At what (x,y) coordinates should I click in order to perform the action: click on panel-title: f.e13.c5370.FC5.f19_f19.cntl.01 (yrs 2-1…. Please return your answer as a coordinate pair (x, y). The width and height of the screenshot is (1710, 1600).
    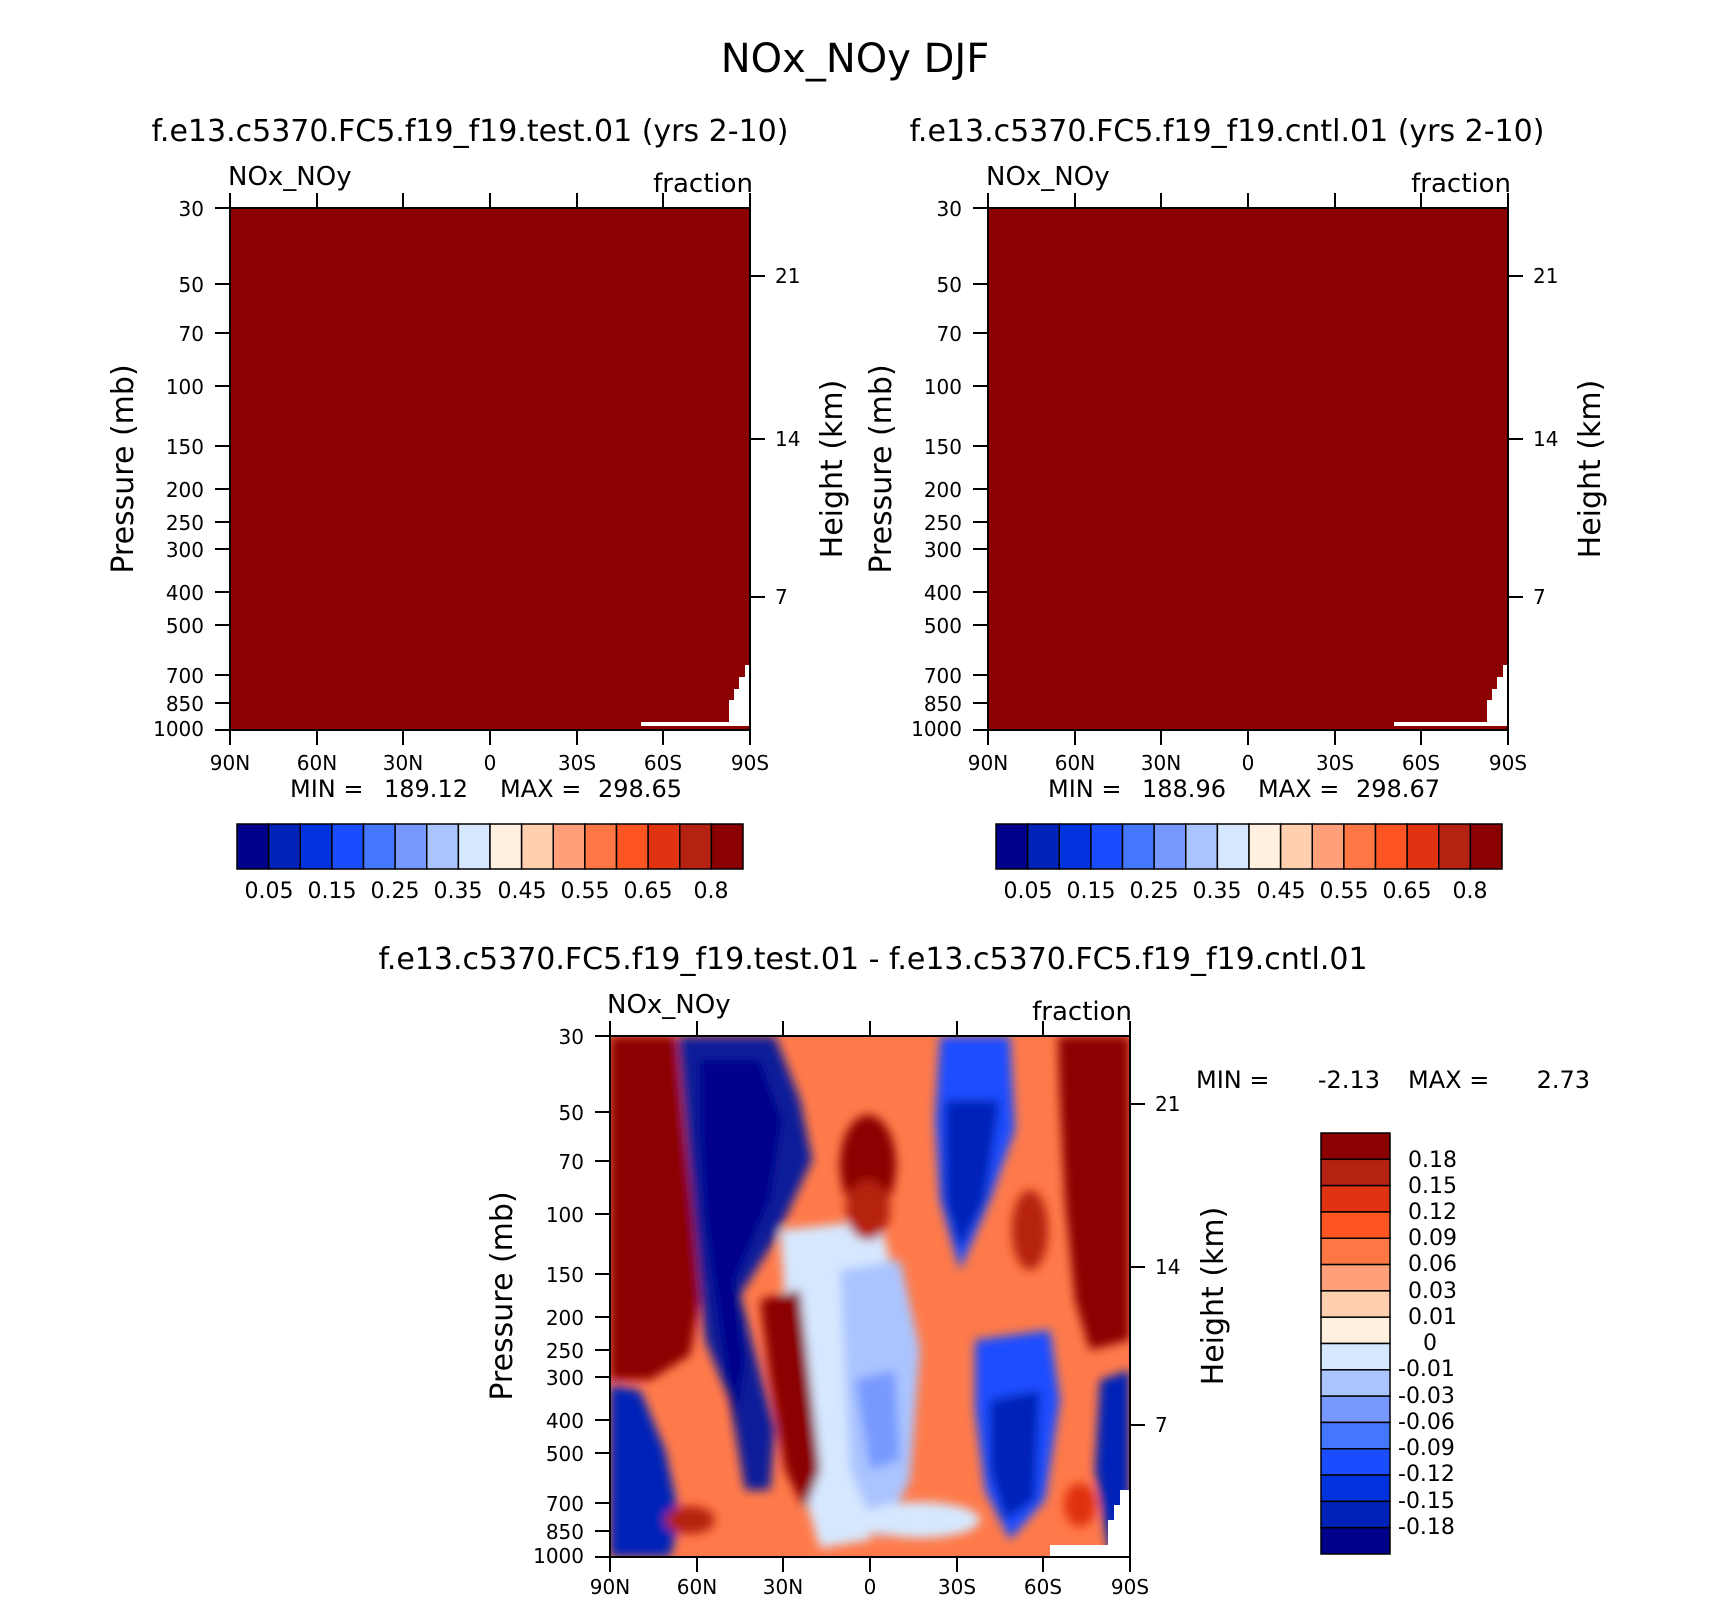
    Looking at the image, I should click on (1227, 131).